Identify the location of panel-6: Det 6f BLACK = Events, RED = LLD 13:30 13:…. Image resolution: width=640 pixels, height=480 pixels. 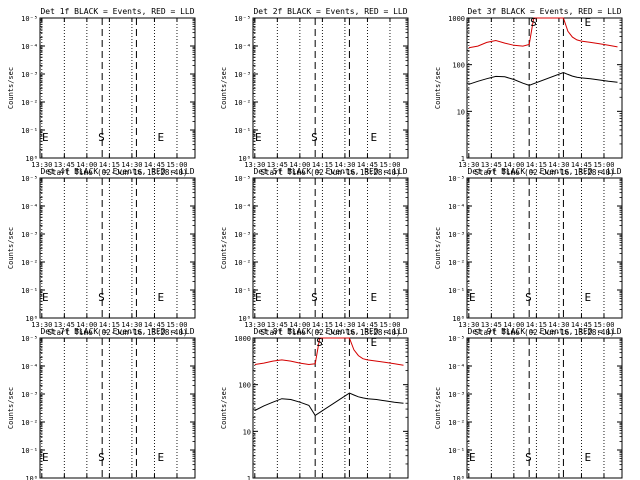
(528, 252).